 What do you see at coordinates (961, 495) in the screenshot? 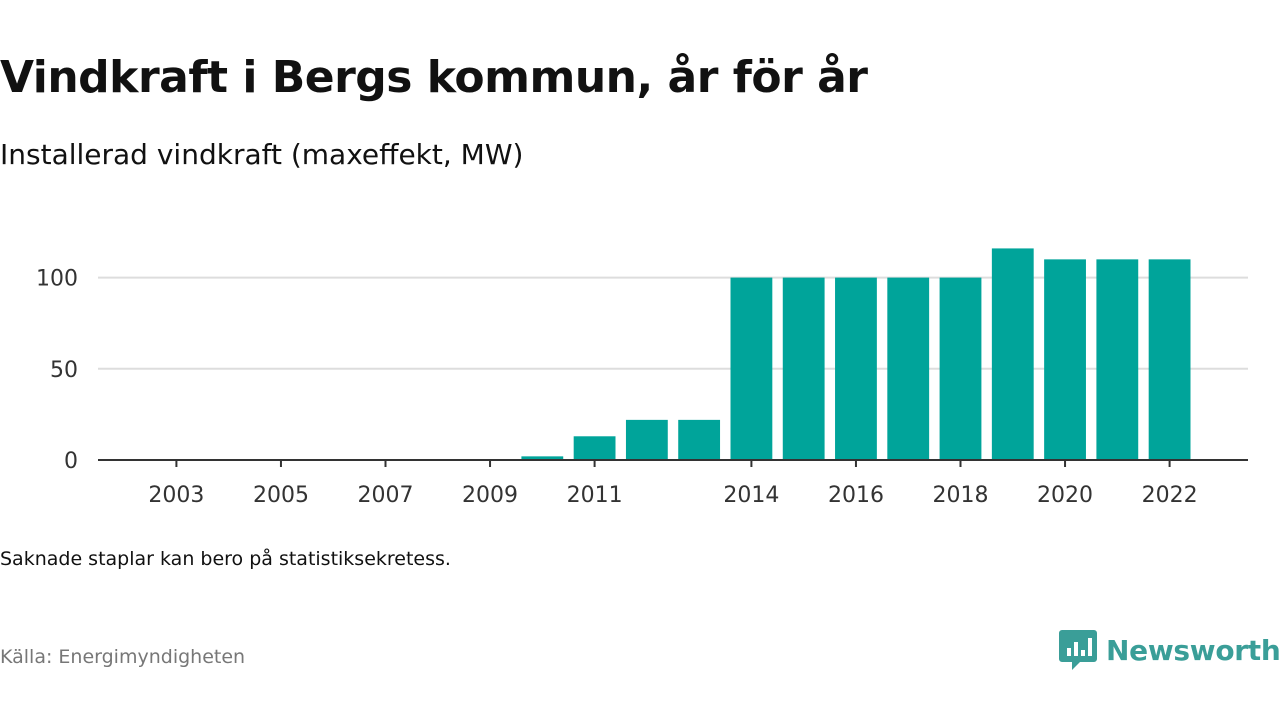
I see `x-tick-label: 2018` at bounding box center [961, 495].